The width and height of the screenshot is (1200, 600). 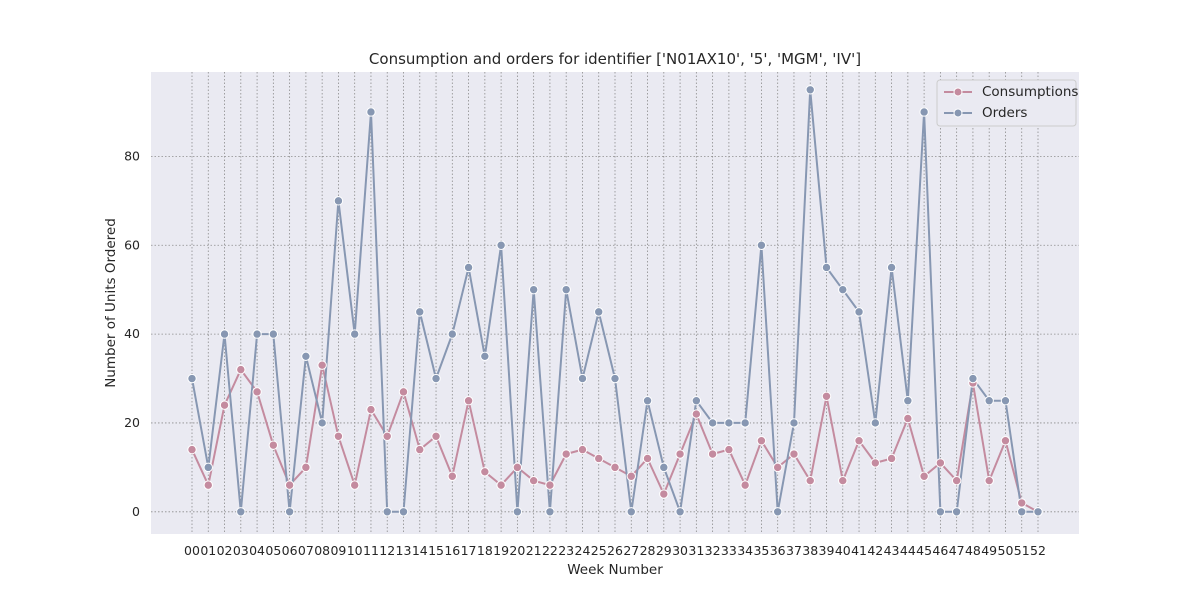 What do you see at coordinates (1022, 550) in the screenshot?
I see `x-tick-label: 51` at bounding box center [1022, 550].